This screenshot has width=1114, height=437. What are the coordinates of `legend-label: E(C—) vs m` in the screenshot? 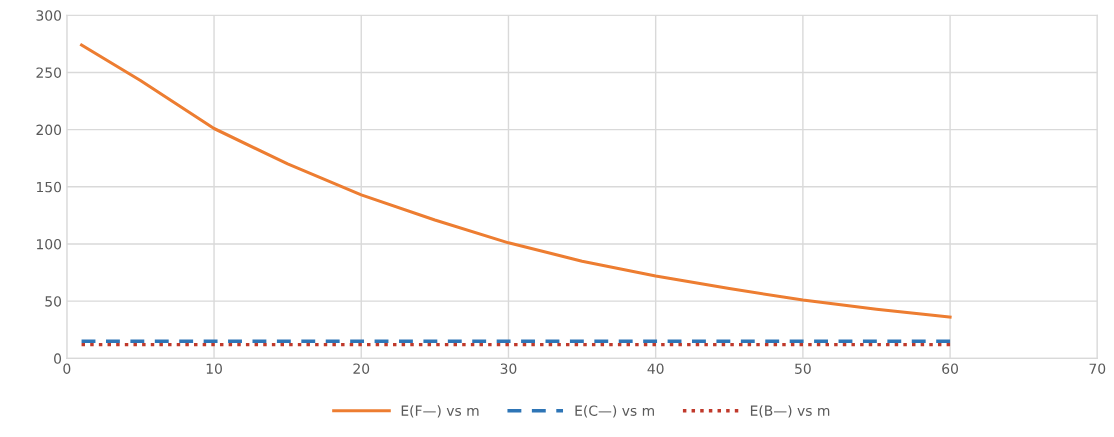 It's located at (614, 411).